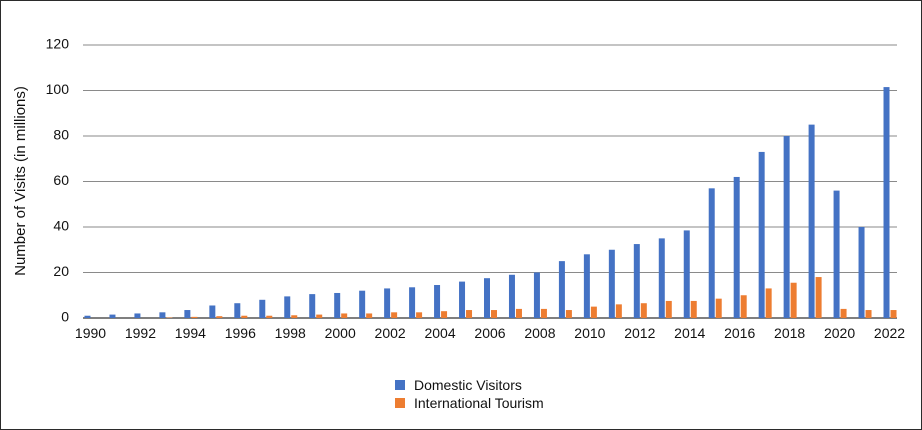 This screenshot has height=430, width=922. What do you see at coordinates (61, 271) in the screenshot?
I see `y-tick-label: 20` at bounding box center [61, 271].